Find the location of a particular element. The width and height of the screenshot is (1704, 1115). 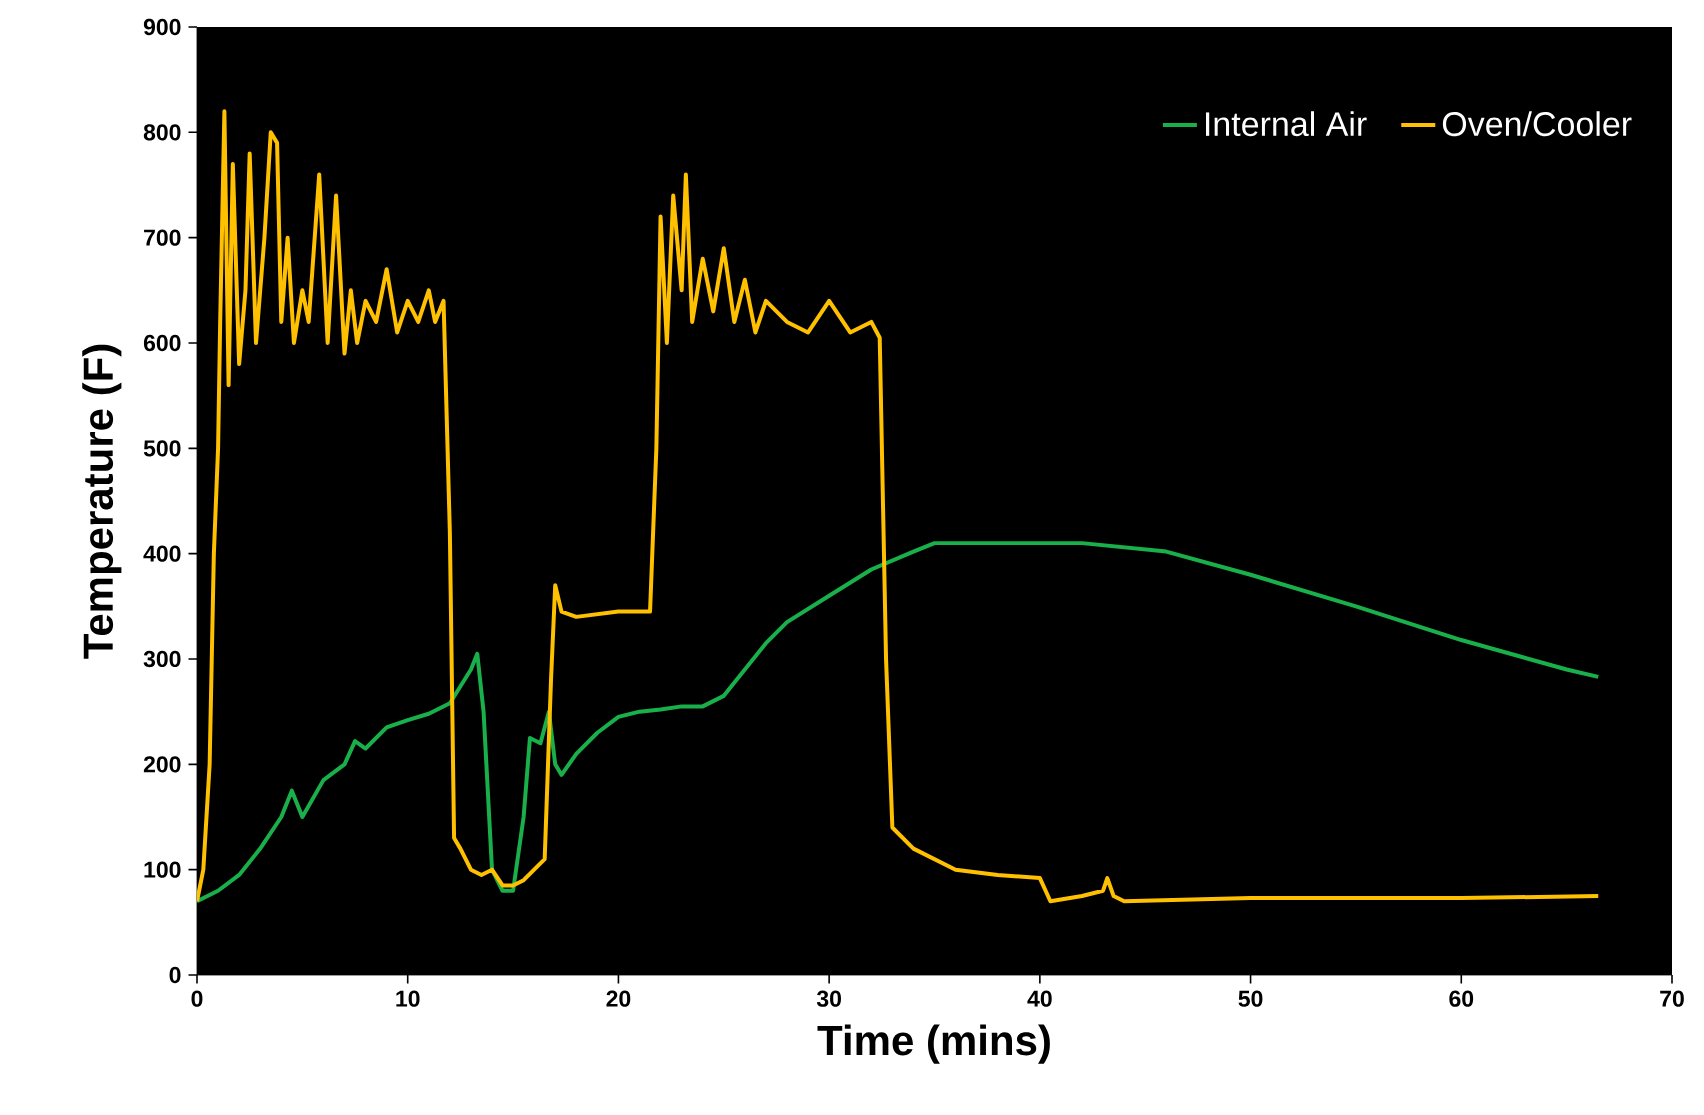

x-tick-label: 70 is located at coordinates (1672, 998).